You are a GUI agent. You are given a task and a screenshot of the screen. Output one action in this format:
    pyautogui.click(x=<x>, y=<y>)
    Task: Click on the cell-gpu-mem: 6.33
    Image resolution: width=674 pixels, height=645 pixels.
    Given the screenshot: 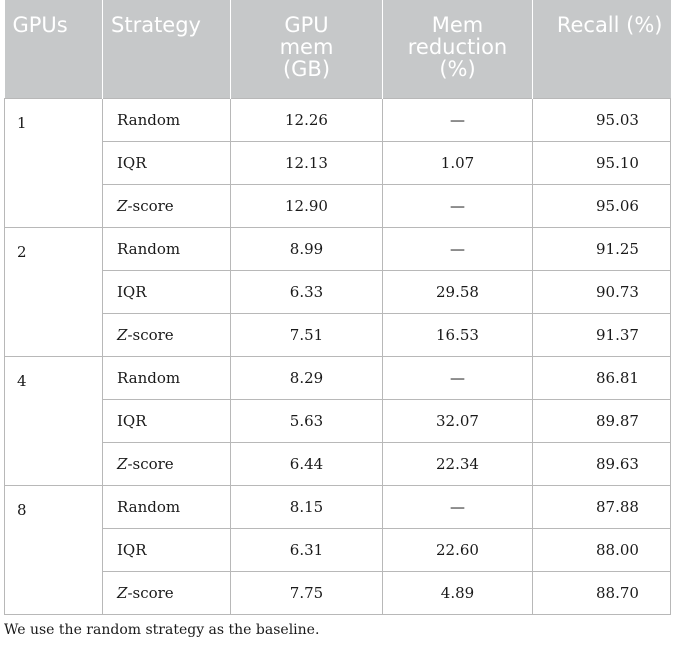 What is the action you would take?
    pyautogui.click(x=306, y=291)
    